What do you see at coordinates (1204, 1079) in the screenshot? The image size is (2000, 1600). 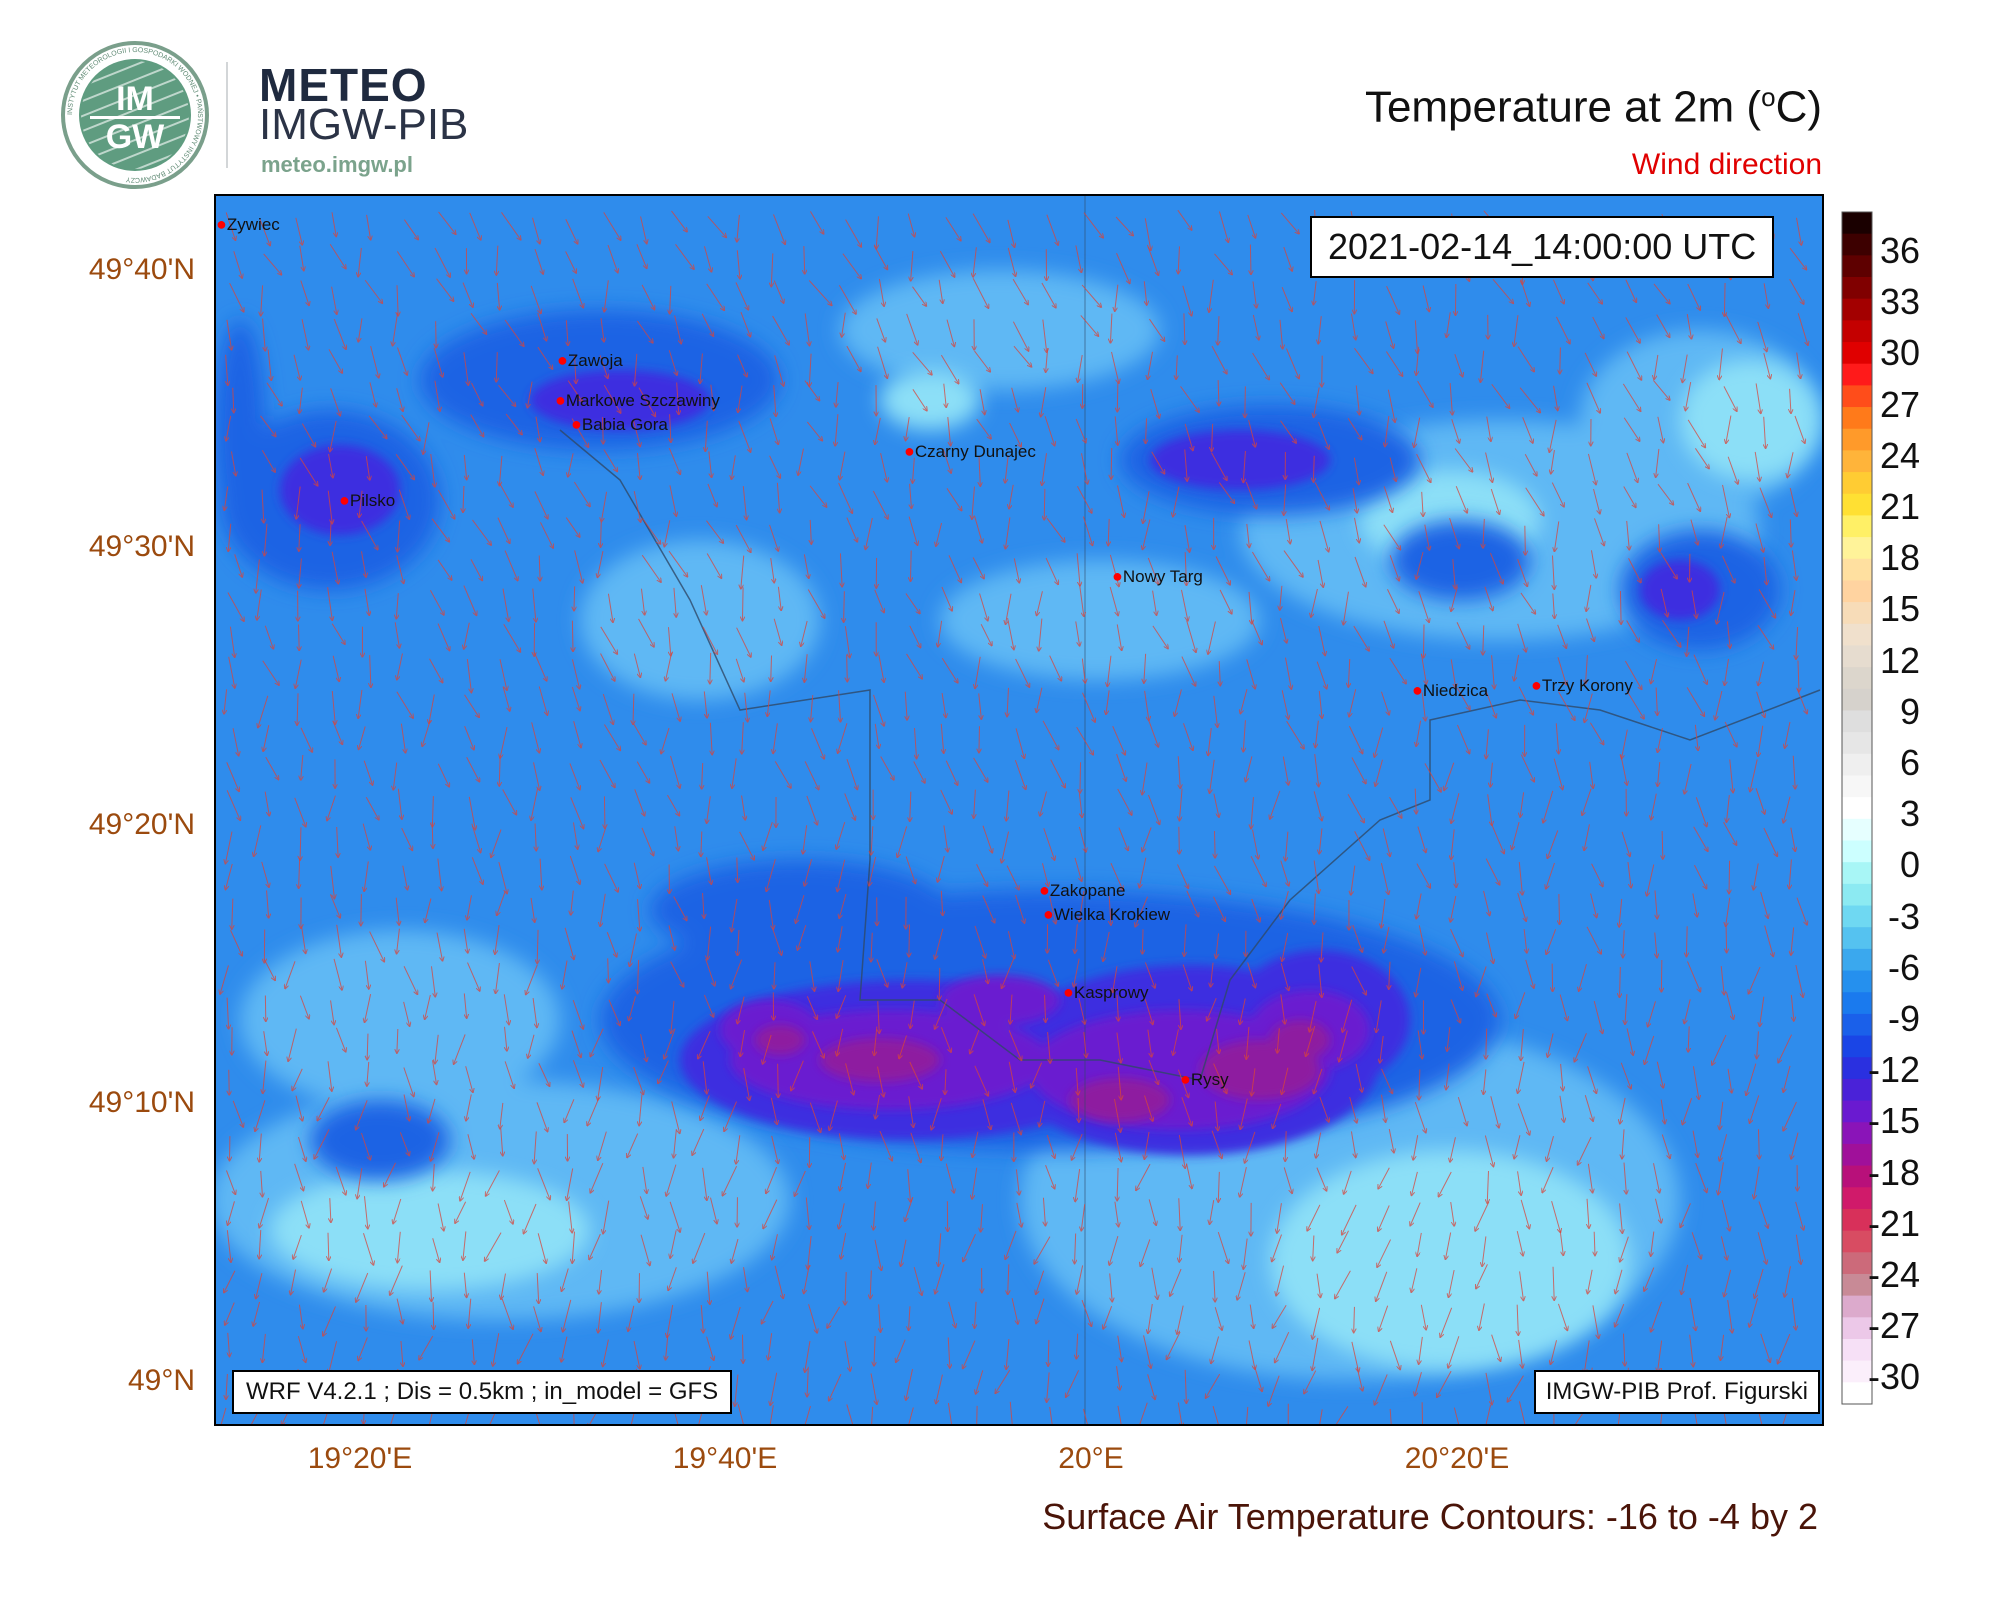 I see `city-rysy: ●Rysy` at bounding box center [1204, 1079].